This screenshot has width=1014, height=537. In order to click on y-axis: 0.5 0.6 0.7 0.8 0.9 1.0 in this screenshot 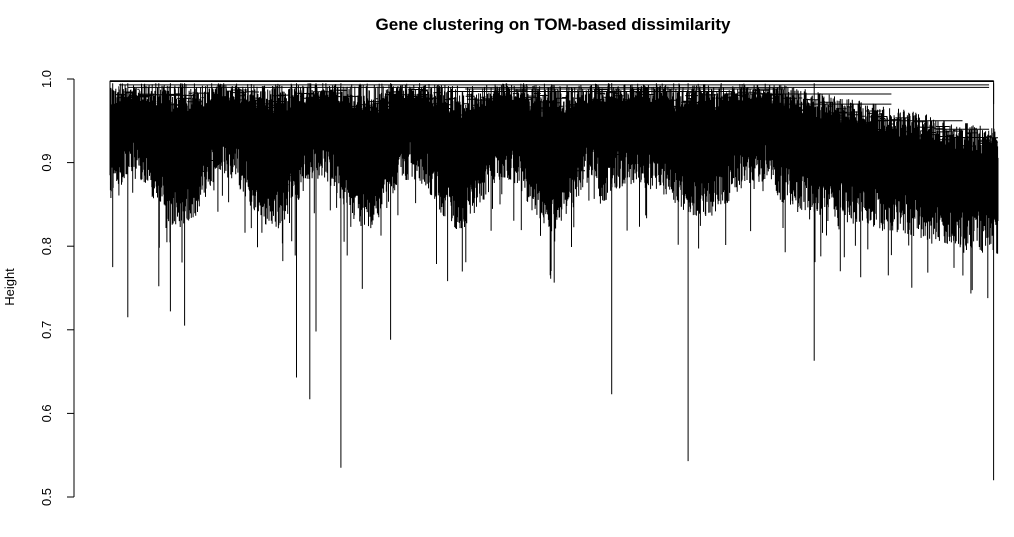, I will do `click(57, 288)`.